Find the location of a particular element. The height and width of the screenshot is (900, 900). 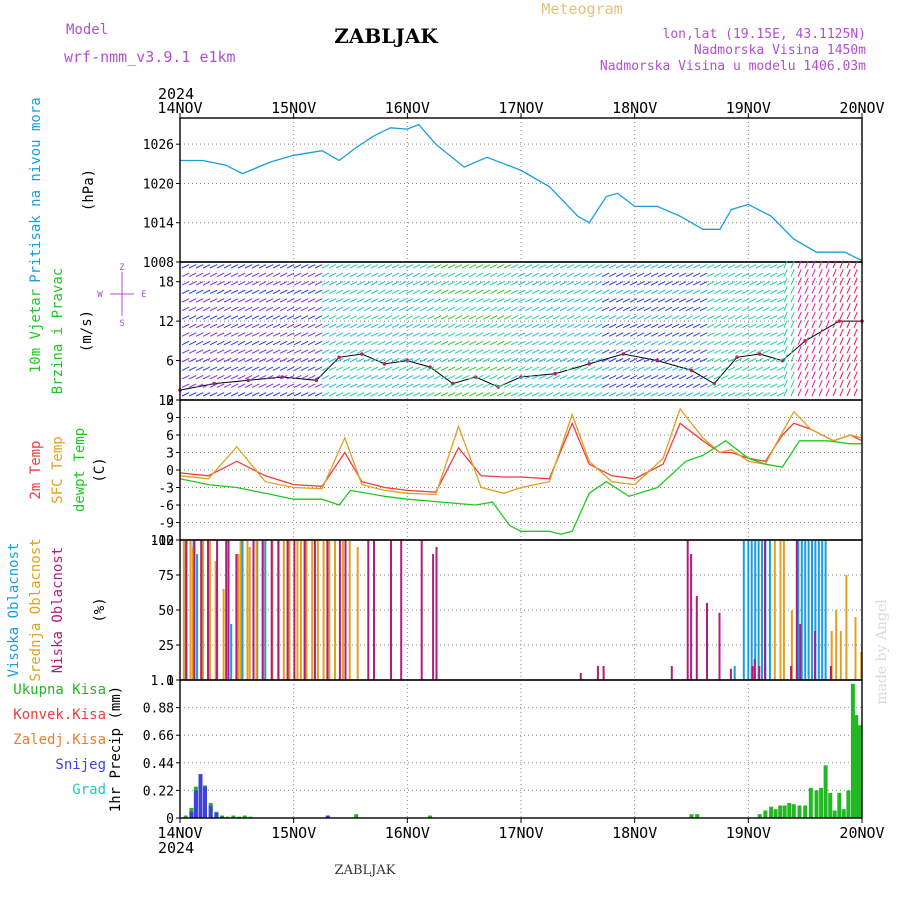

y-tick-label: 0.44 is located at coordinates (158, 764).